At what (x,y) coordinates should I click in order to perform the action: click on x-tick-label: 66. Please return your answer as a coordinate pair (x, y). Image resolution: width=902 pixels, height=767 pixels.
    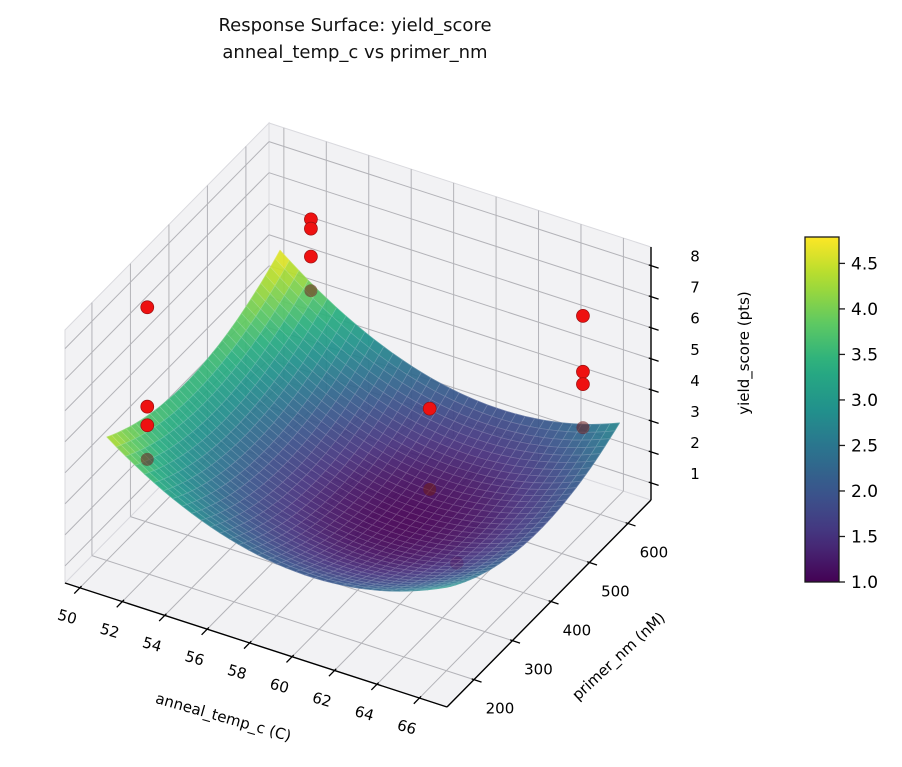
    Looking at the image, I should click on (406, 727).